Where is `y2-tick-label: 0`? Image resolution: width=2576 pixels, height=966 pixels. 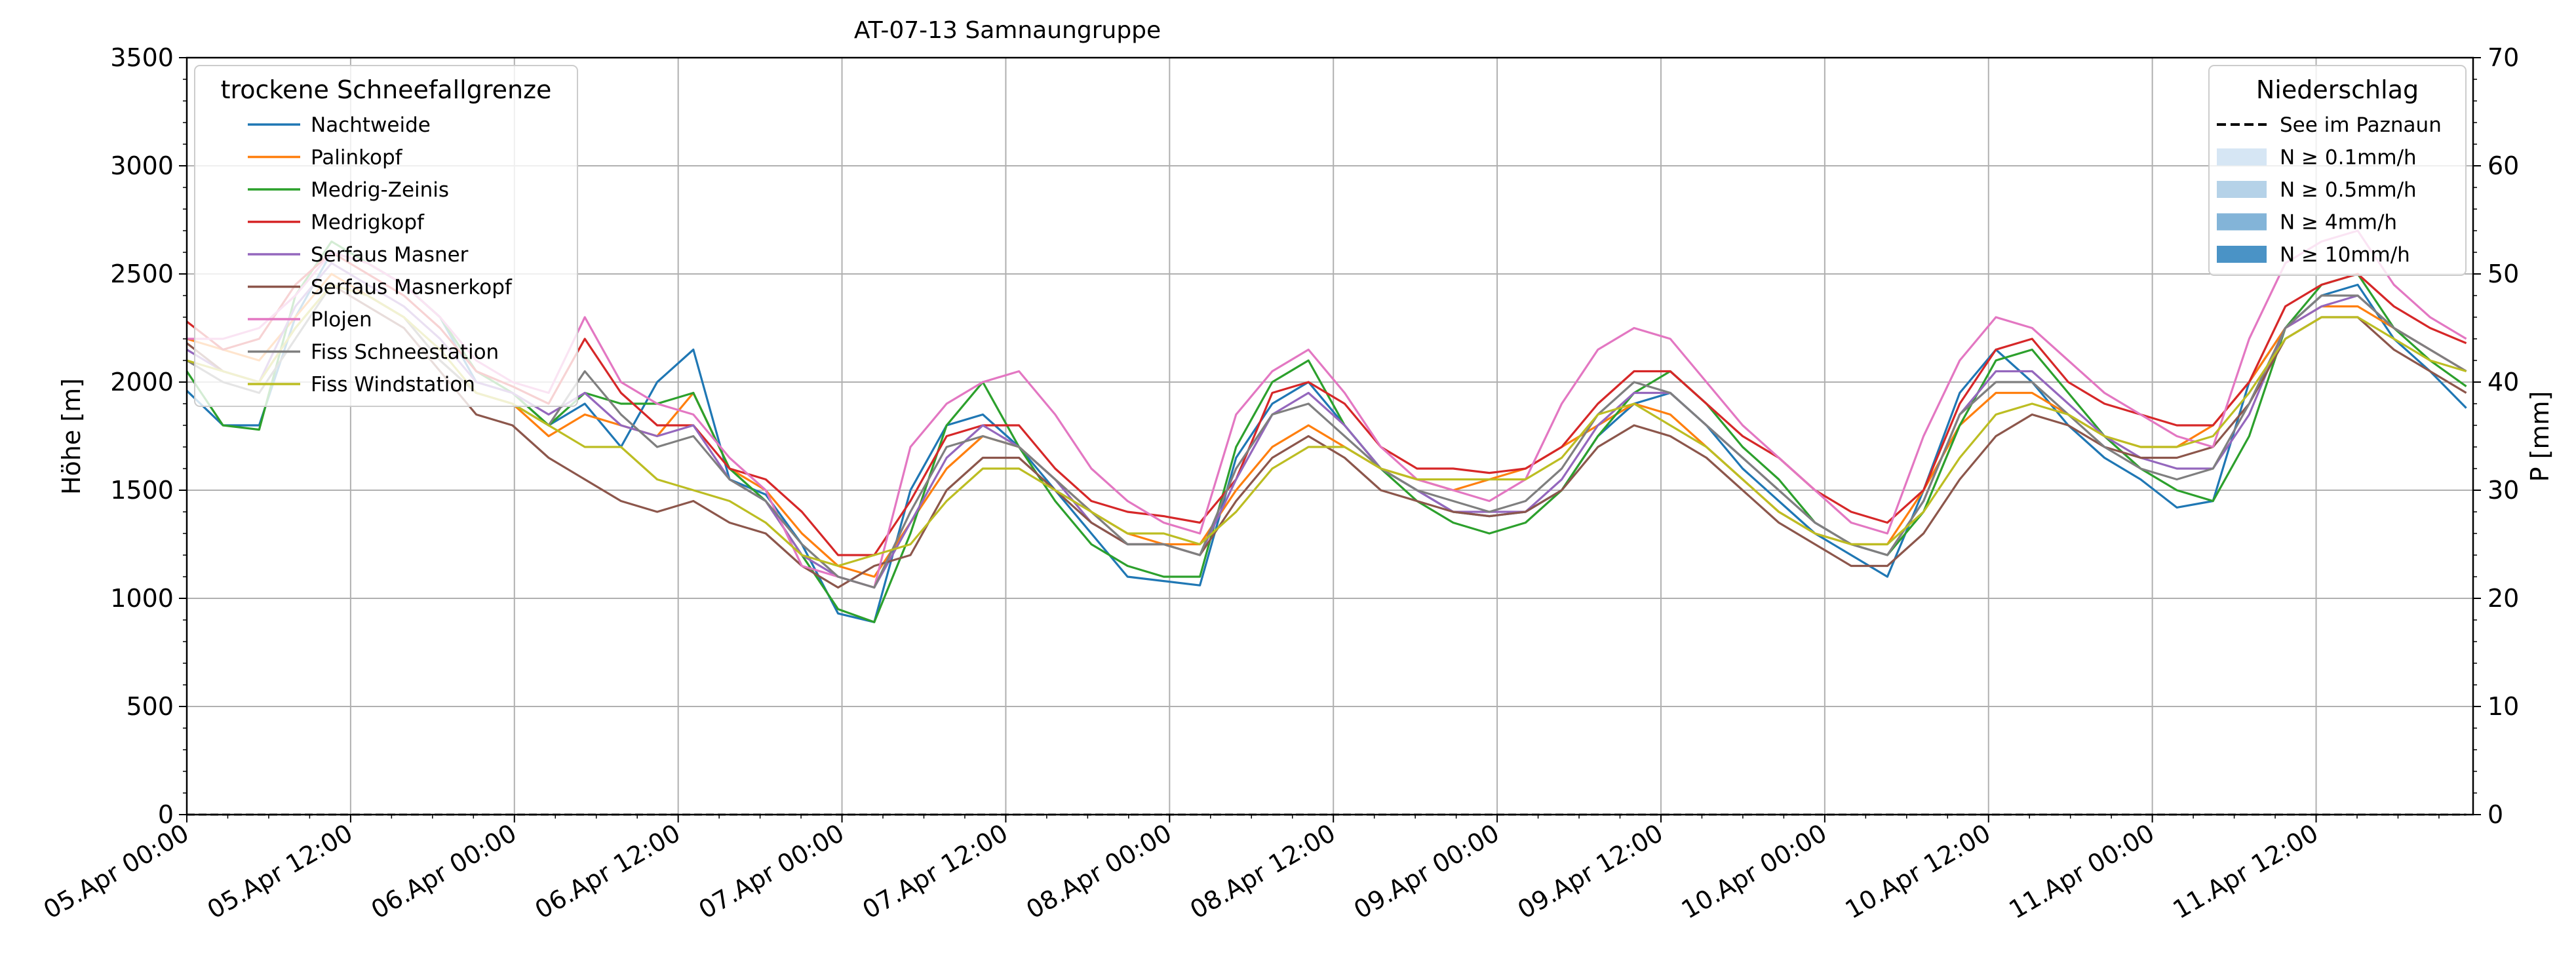 y2-tick-label: 0 is located at coordinates (2495, 814).